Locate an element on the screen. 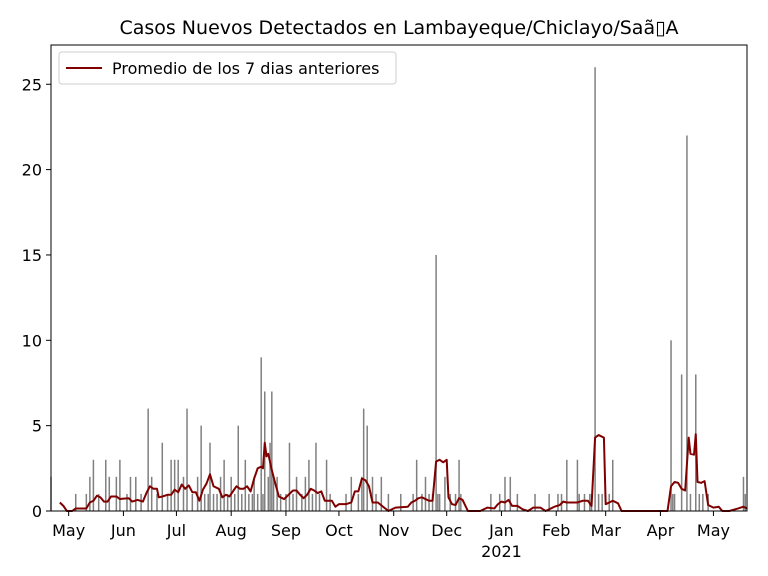  y-tick-label: 10 is located at coordinates (32, 340).